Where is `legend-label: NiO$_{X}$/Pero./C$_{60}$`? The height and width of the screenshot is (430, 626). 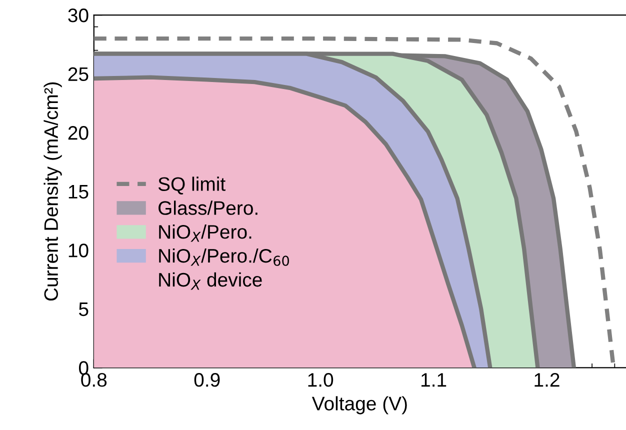 legend-label: NiO$_{X}$/Pero./C$_{60}$ is located at coordinates (224, 257).